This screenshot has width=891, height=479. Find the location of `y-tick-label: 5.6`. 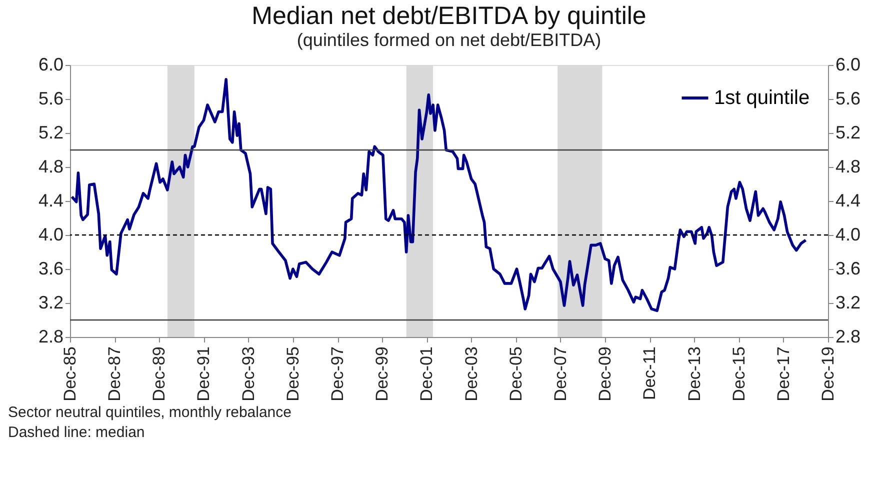

y-tick-label: 5.6 is located at coordinates (51, 98).